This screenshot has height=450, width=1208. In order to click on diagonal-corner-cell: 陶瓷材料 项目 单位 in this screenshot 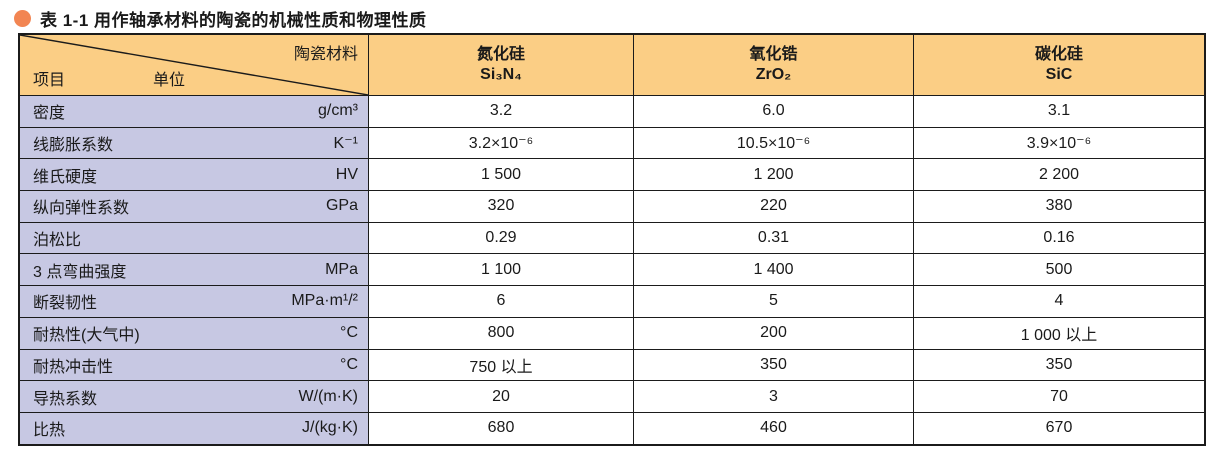, I will do `click(194, 65)`.